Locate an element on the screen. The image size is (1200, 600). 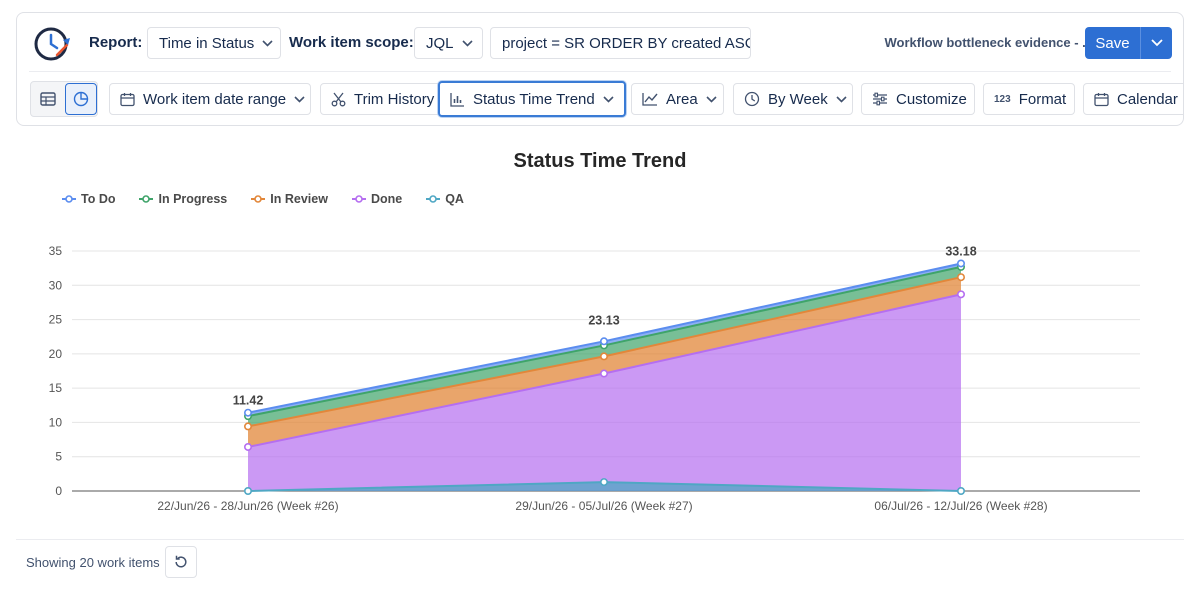
table-view-icon is located at coordinates (48, 99).